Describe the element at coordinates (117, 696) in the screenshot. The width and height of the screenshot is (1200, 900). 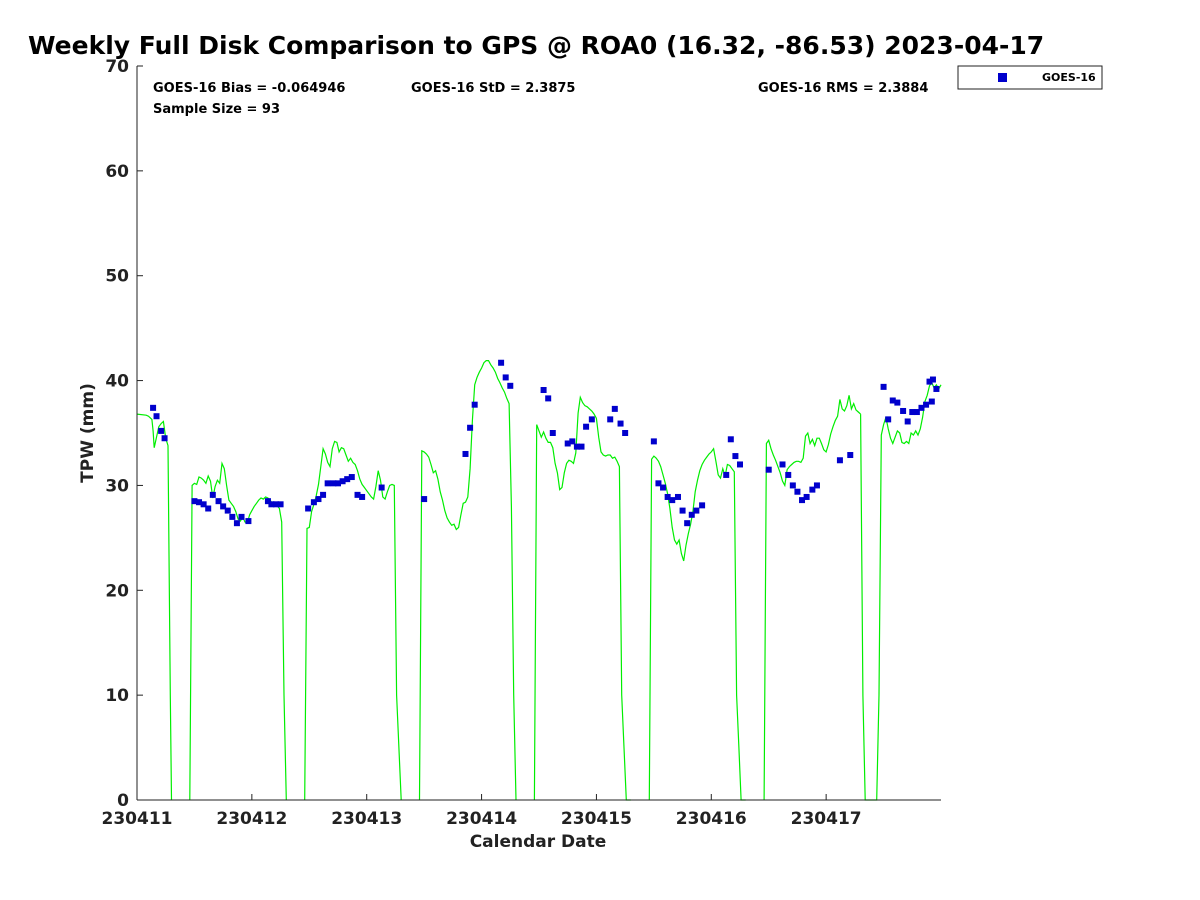
I see `y-tick-label: 10` at that location.